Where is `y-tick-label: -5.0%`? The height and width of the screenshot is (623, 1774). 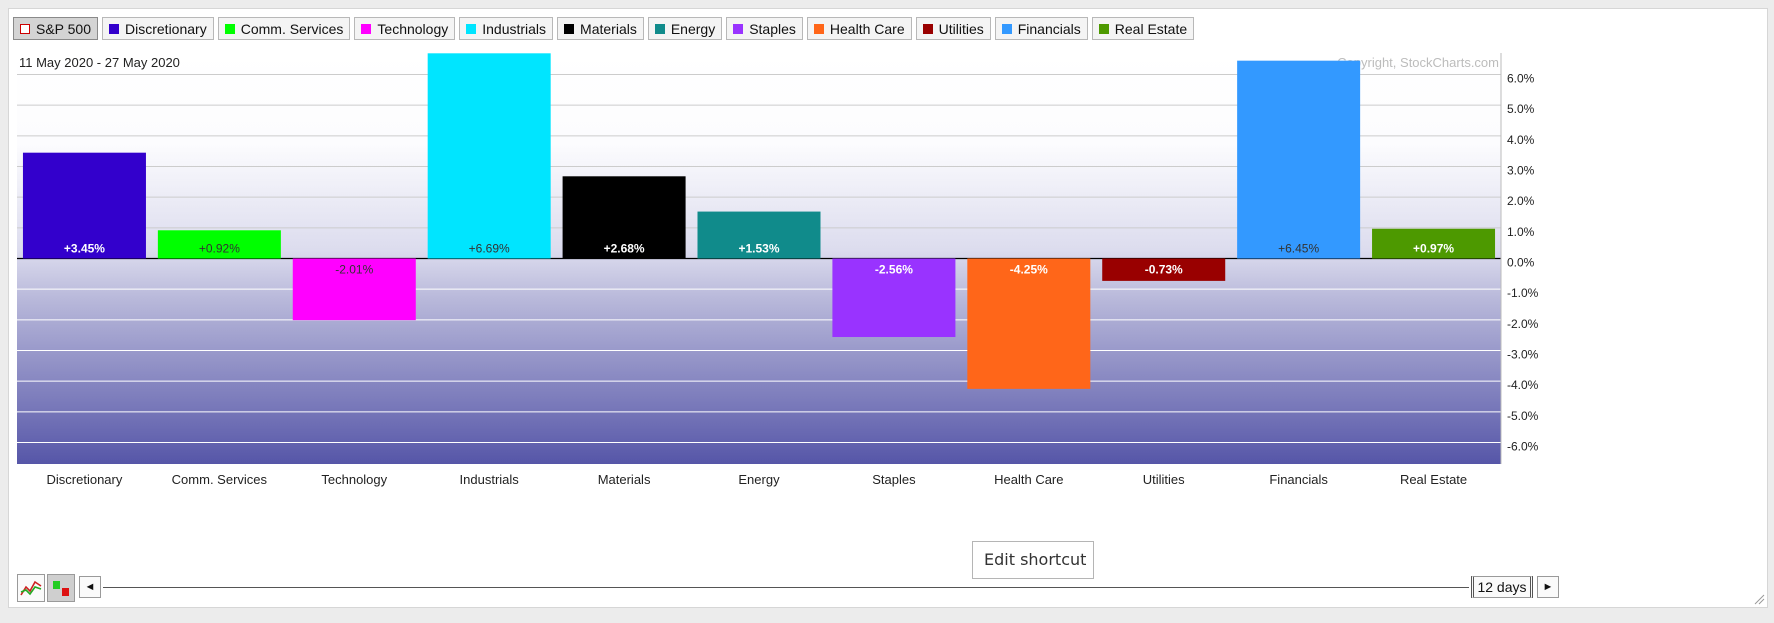 y-tick-label: -5.0% is located at coordinates (1523, 416).